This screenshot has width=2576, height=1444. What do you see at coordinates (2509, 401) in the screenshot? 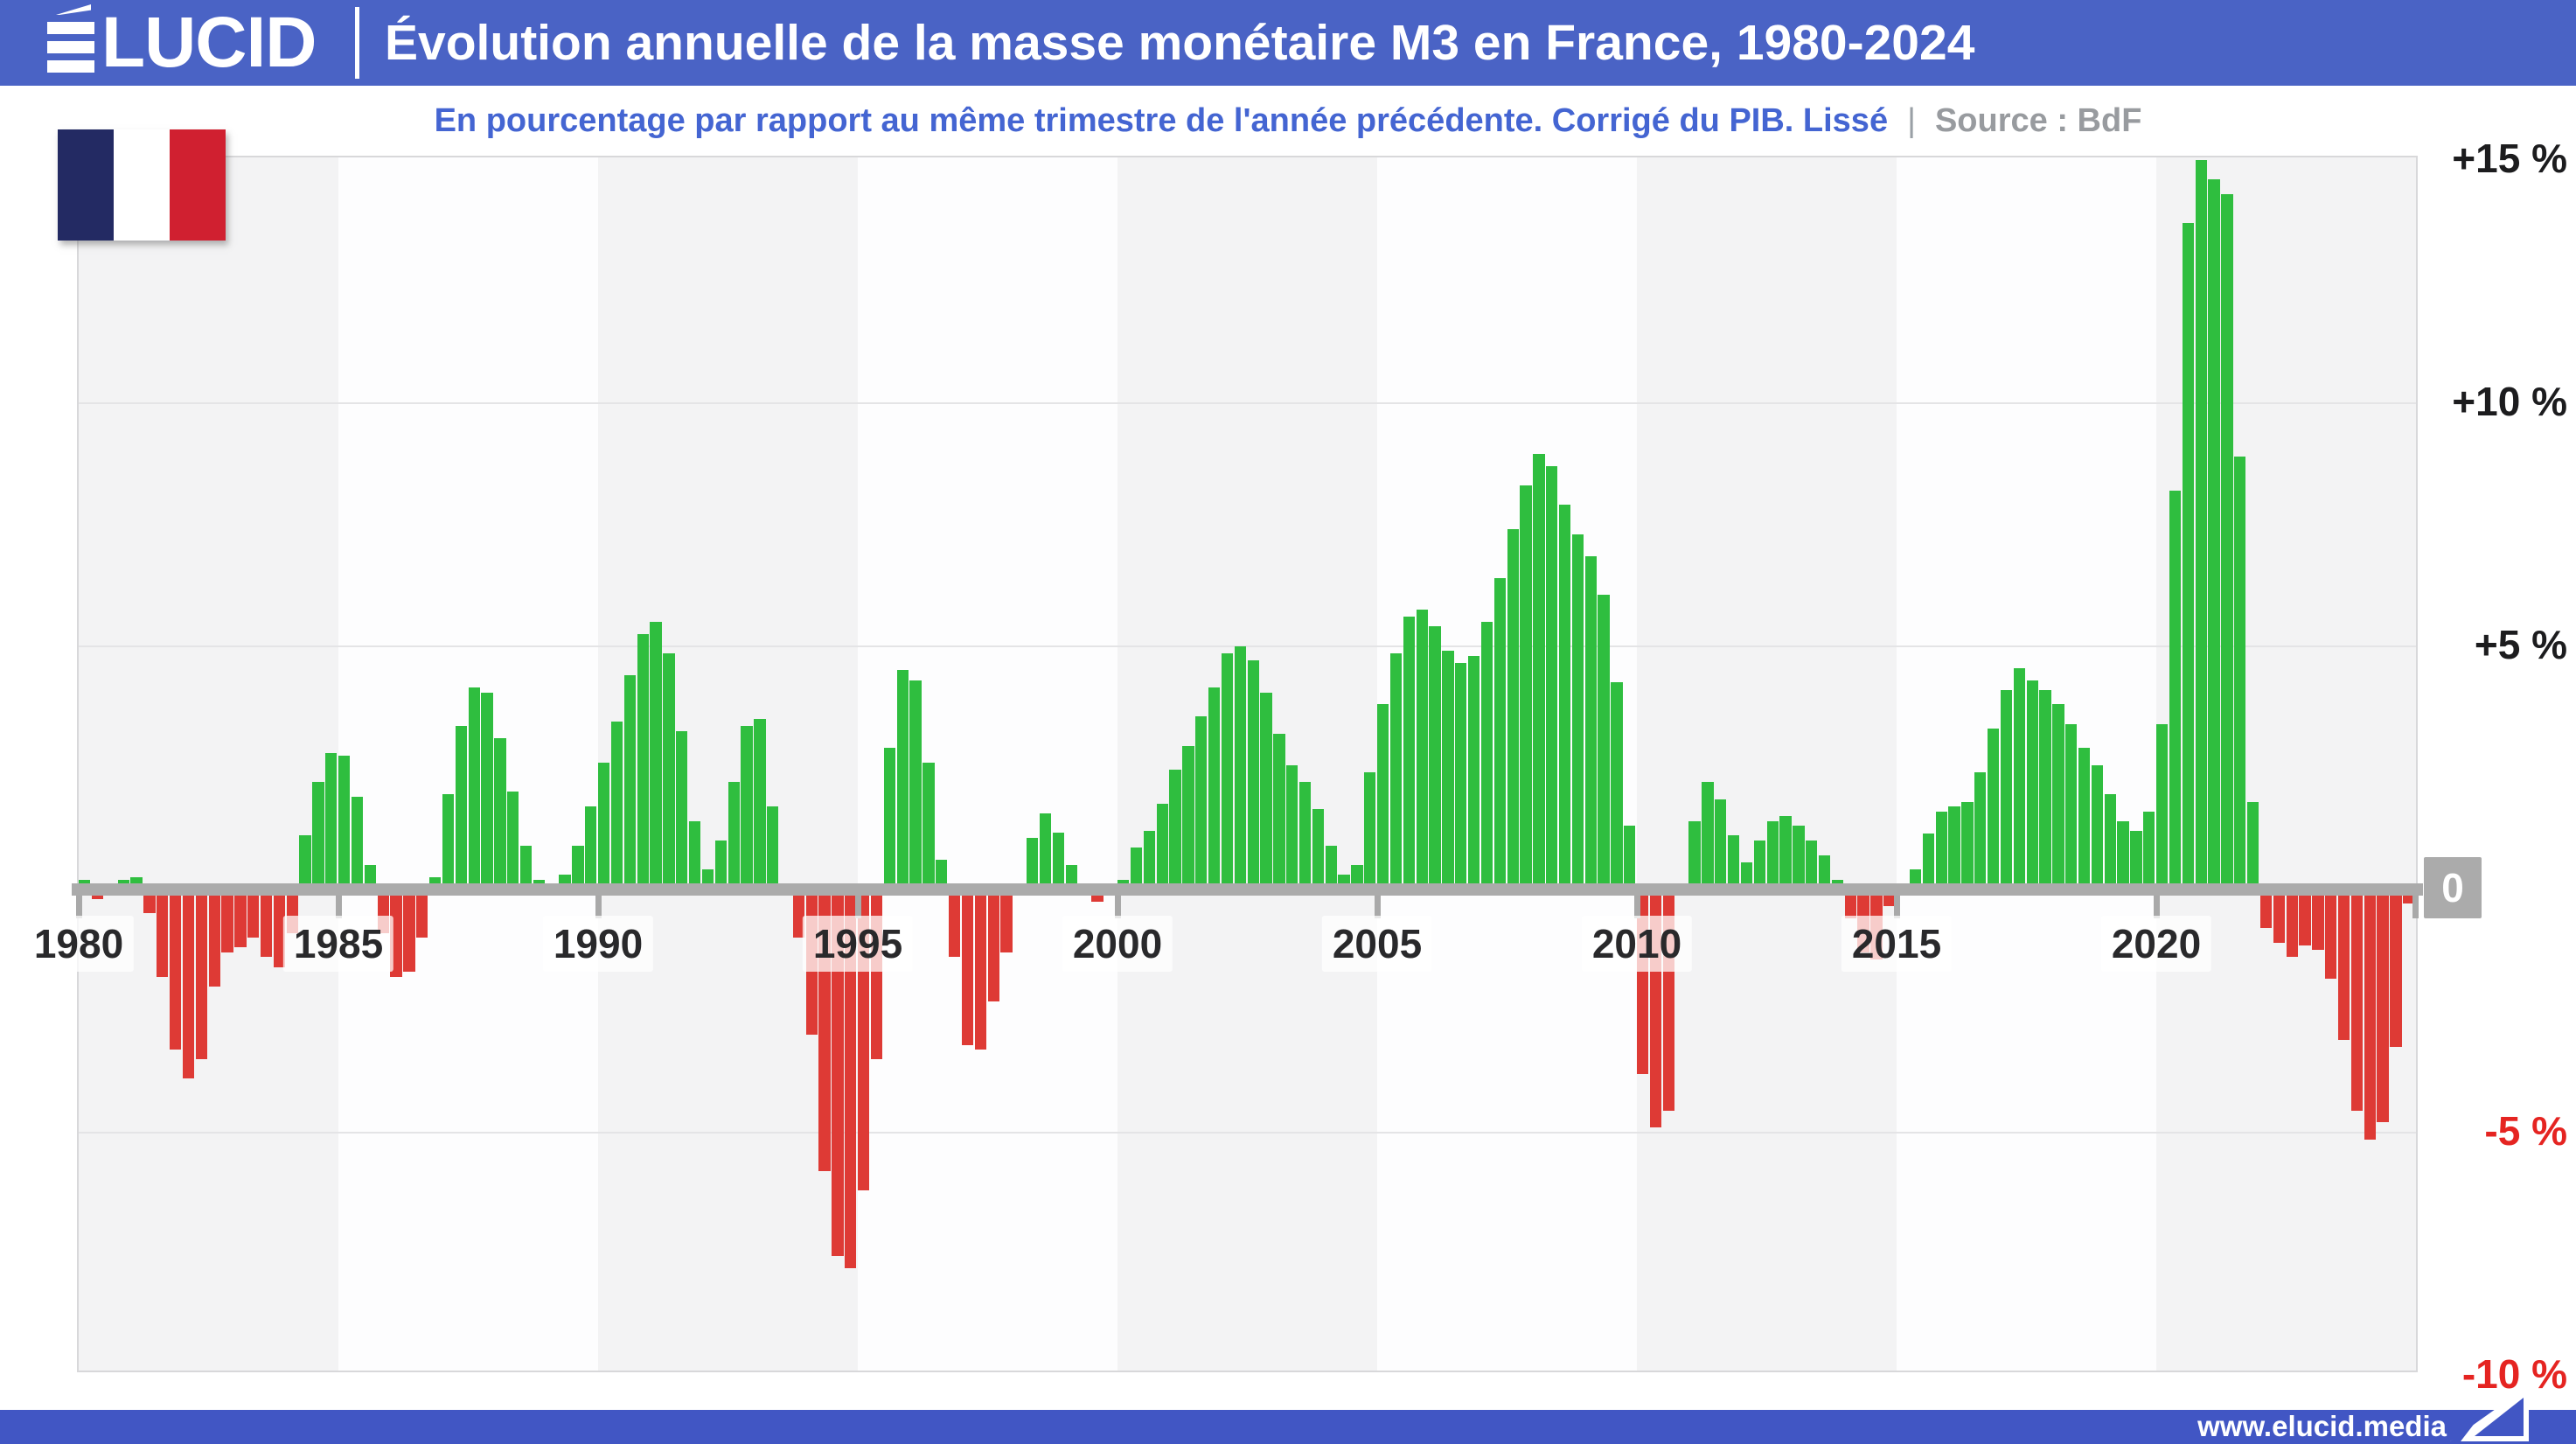
I see `y-axis-label-+10%: +10 %` at bounding box center [2509, 401].